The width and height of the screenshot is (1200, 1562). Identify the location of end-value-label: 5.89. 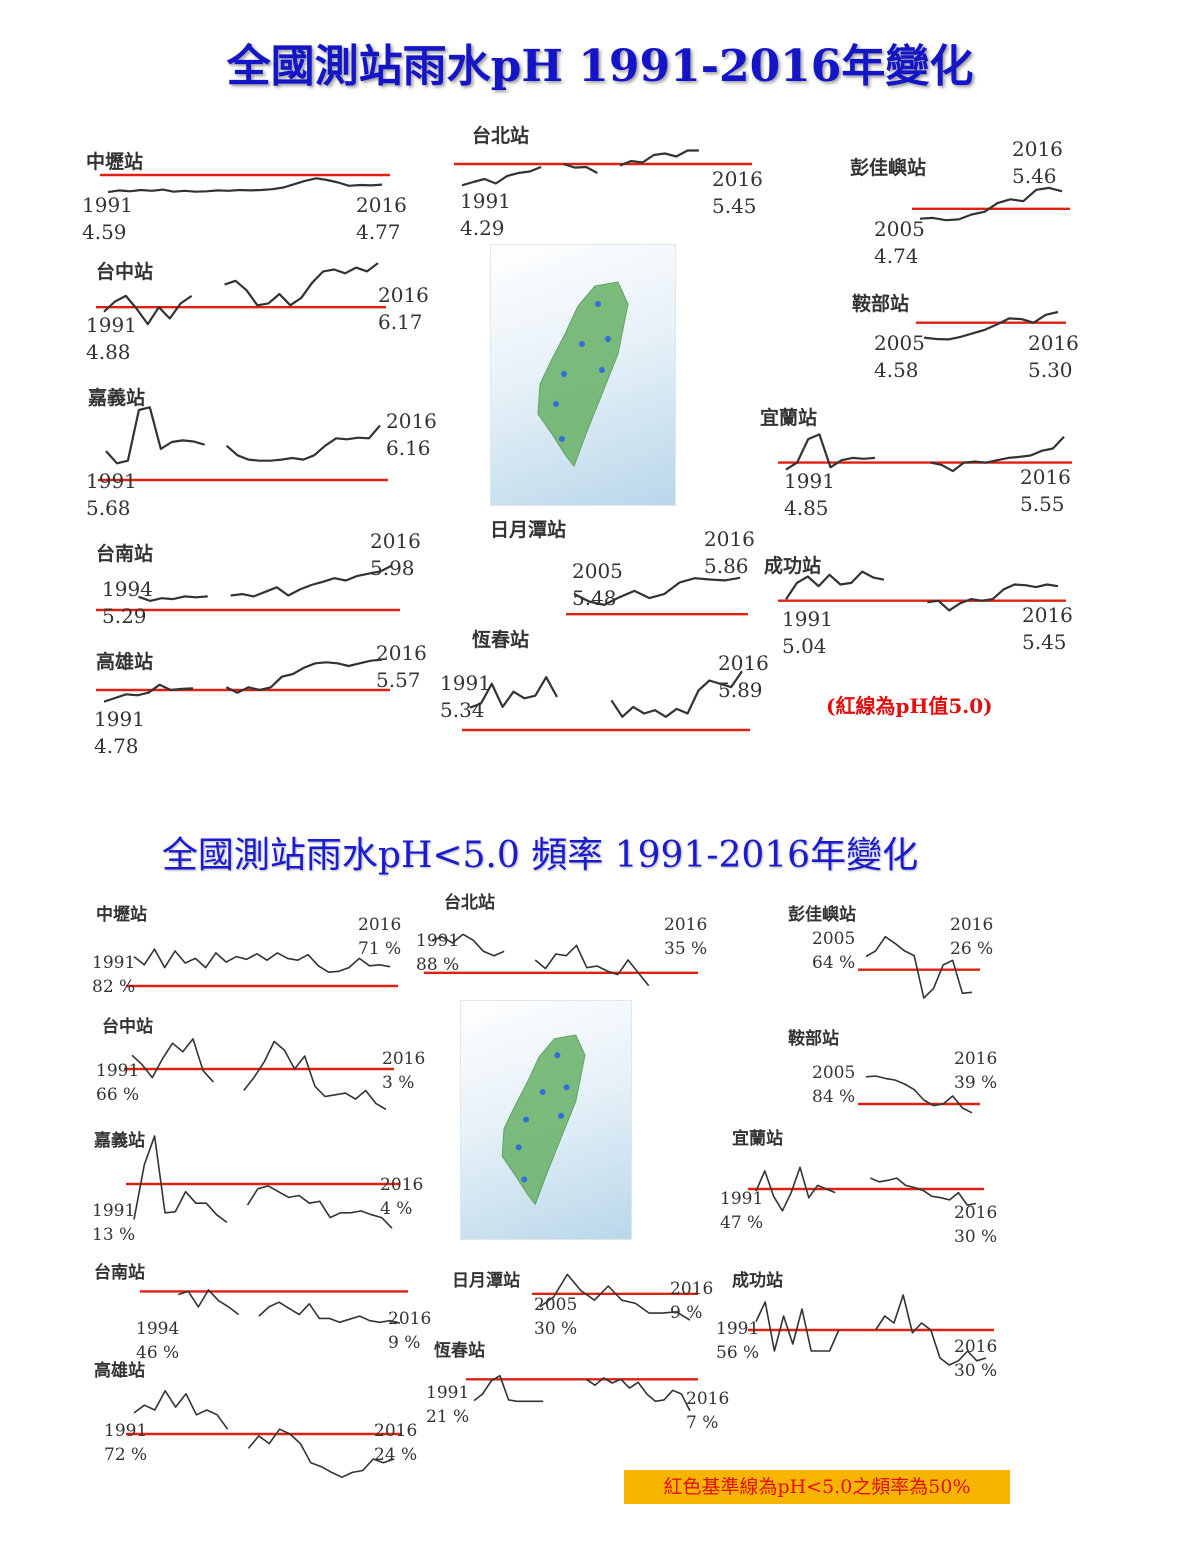
(740, 690).